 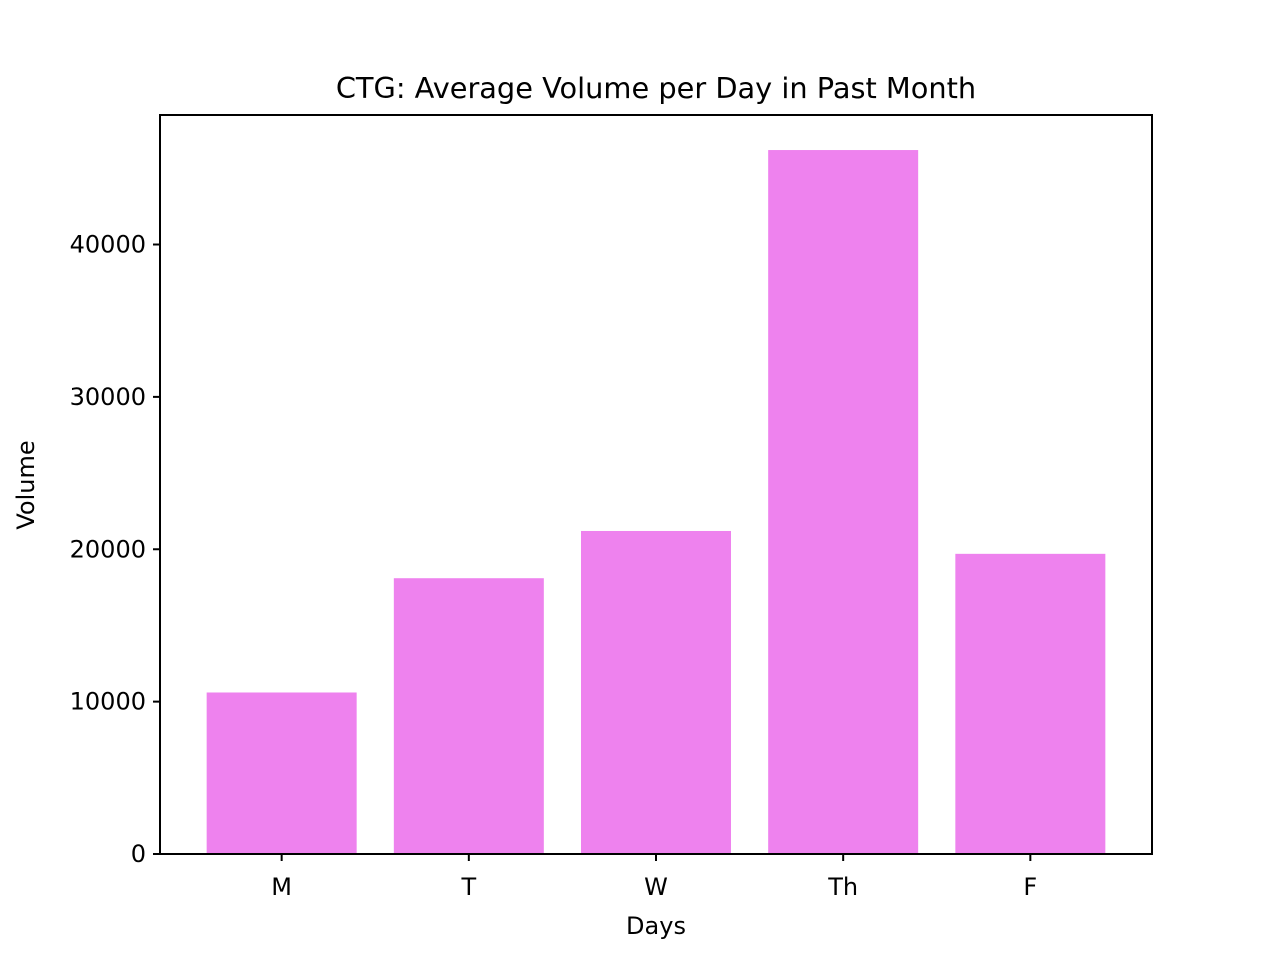 What do you see at coordinates (281, 887) in the screenshot?
I see `x-tick-label: M` at bounding box center [281, 887].